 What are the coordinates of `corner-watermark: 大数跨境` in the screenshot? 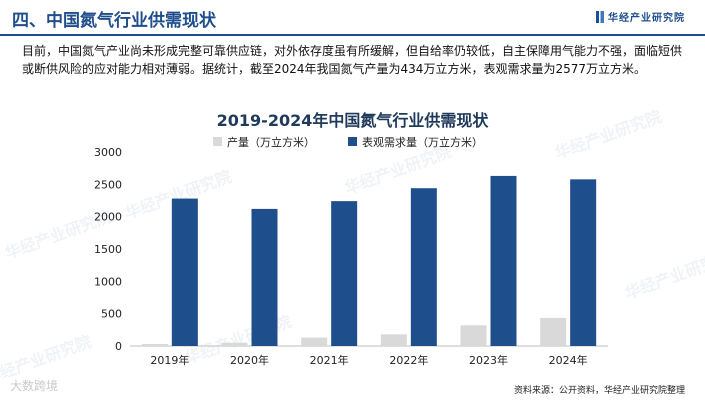 It's located at (34, 386).